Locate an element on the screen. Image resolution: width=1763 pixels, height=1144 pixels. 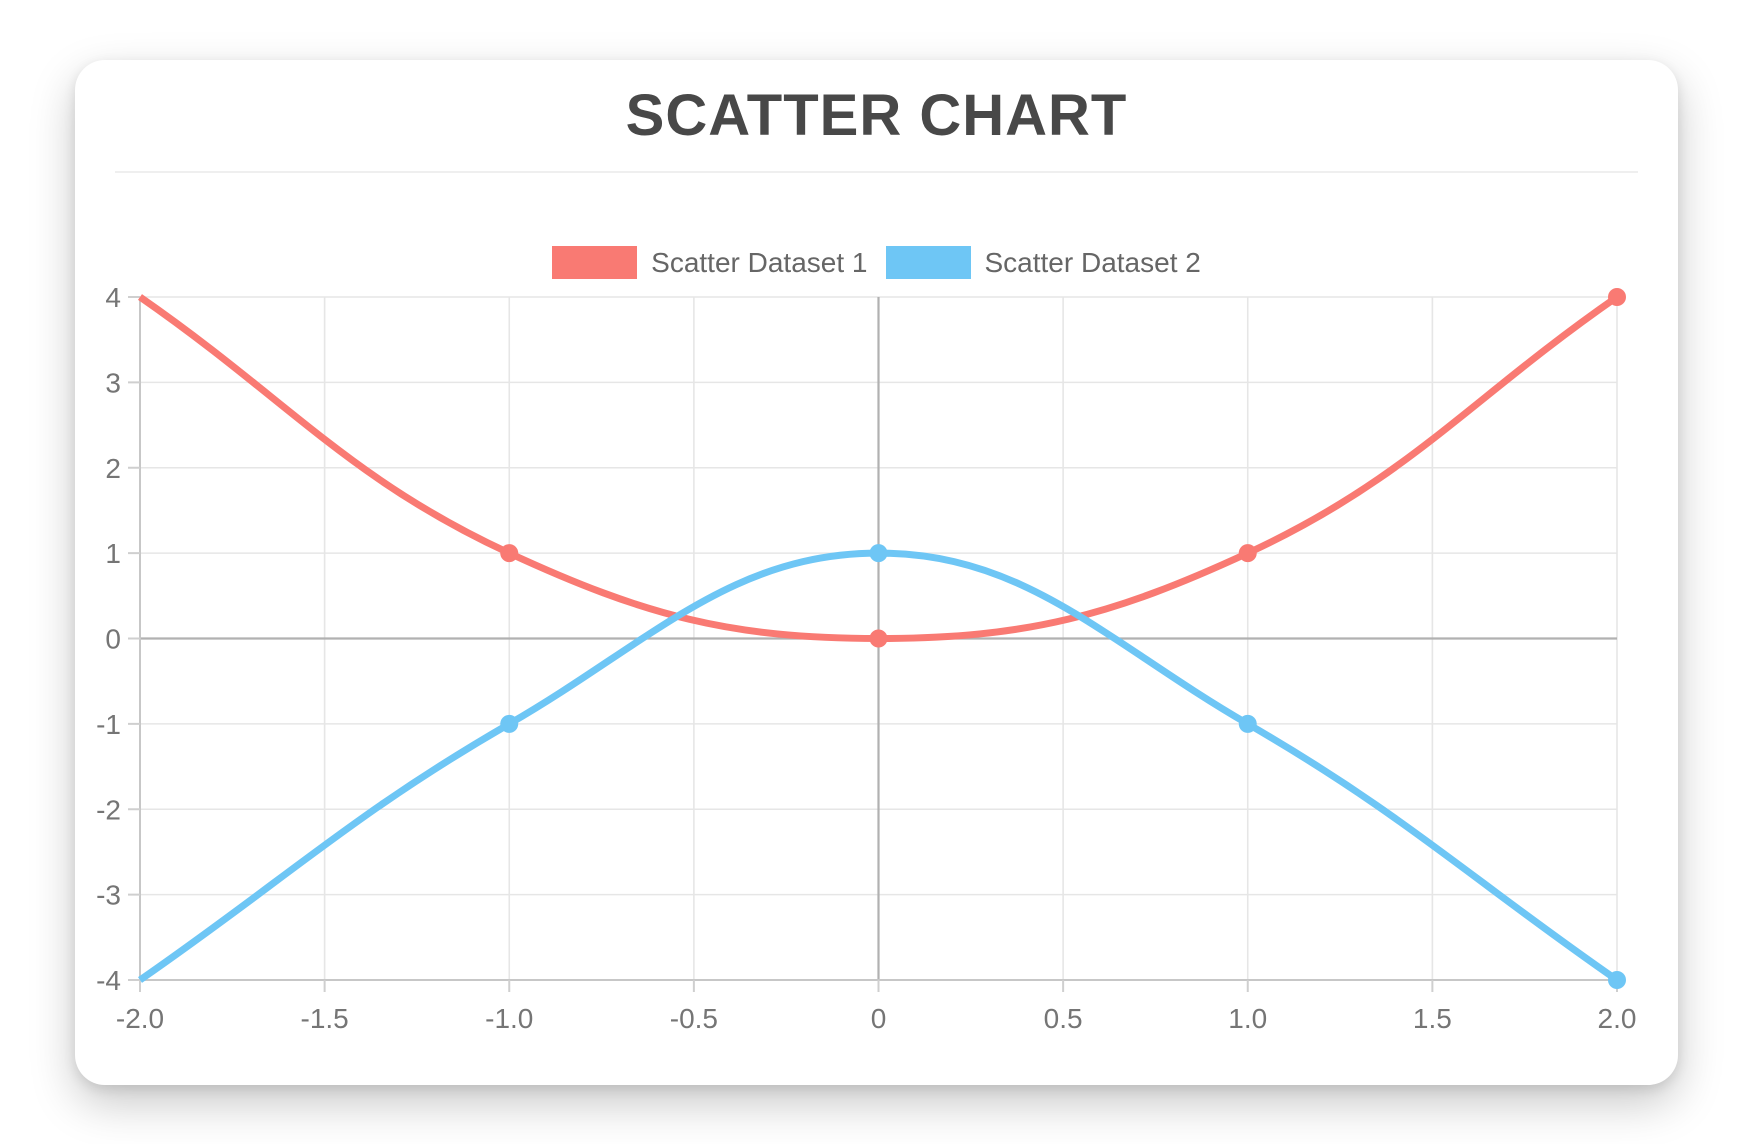
y-axis-tick-labels: 4 3 2 1 0 -1 -2 -3 -4 is located at coordinates (108, 639).